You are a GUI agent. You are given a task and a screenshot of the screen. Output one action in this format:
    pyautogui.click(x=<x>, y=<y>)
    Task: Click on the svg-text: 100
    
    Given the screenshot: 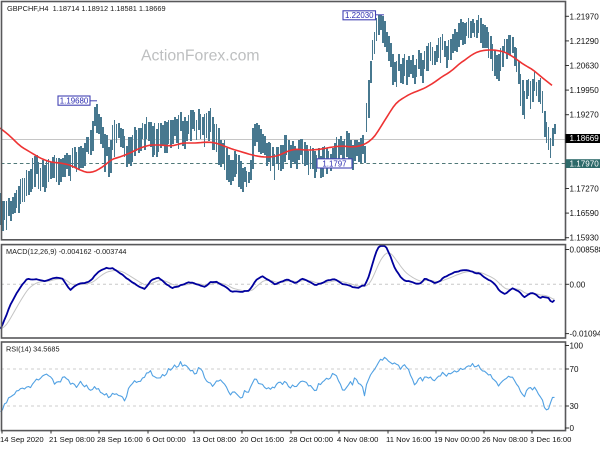 What is the action you would take?
    pyautogui.click(x=577, y=346)
    